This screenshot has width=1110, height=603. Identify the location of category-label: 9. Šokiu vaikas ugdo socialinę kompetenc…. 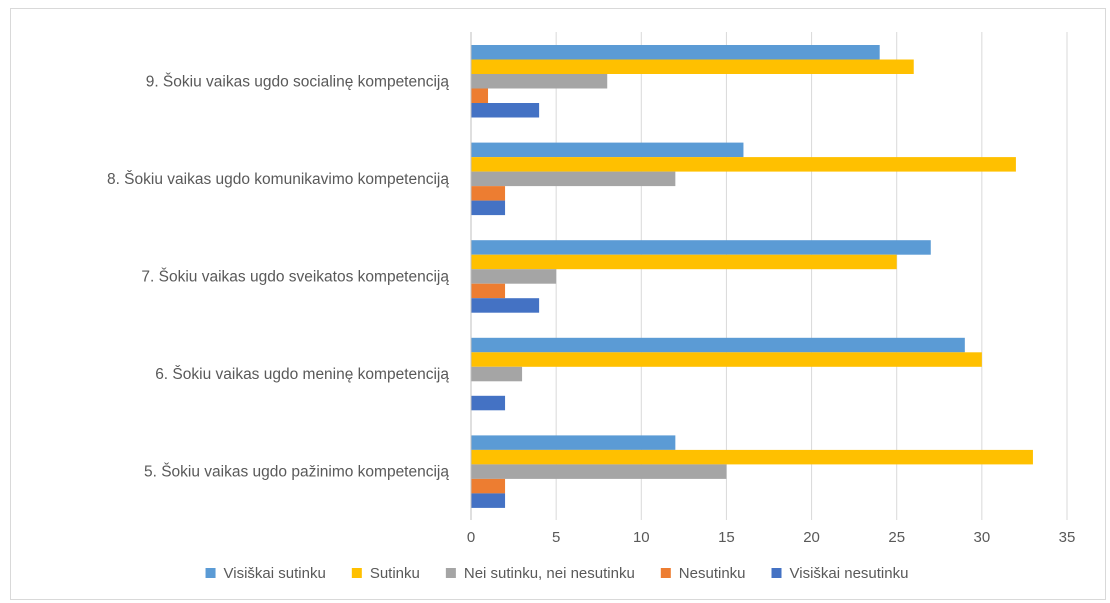
(298, 81).